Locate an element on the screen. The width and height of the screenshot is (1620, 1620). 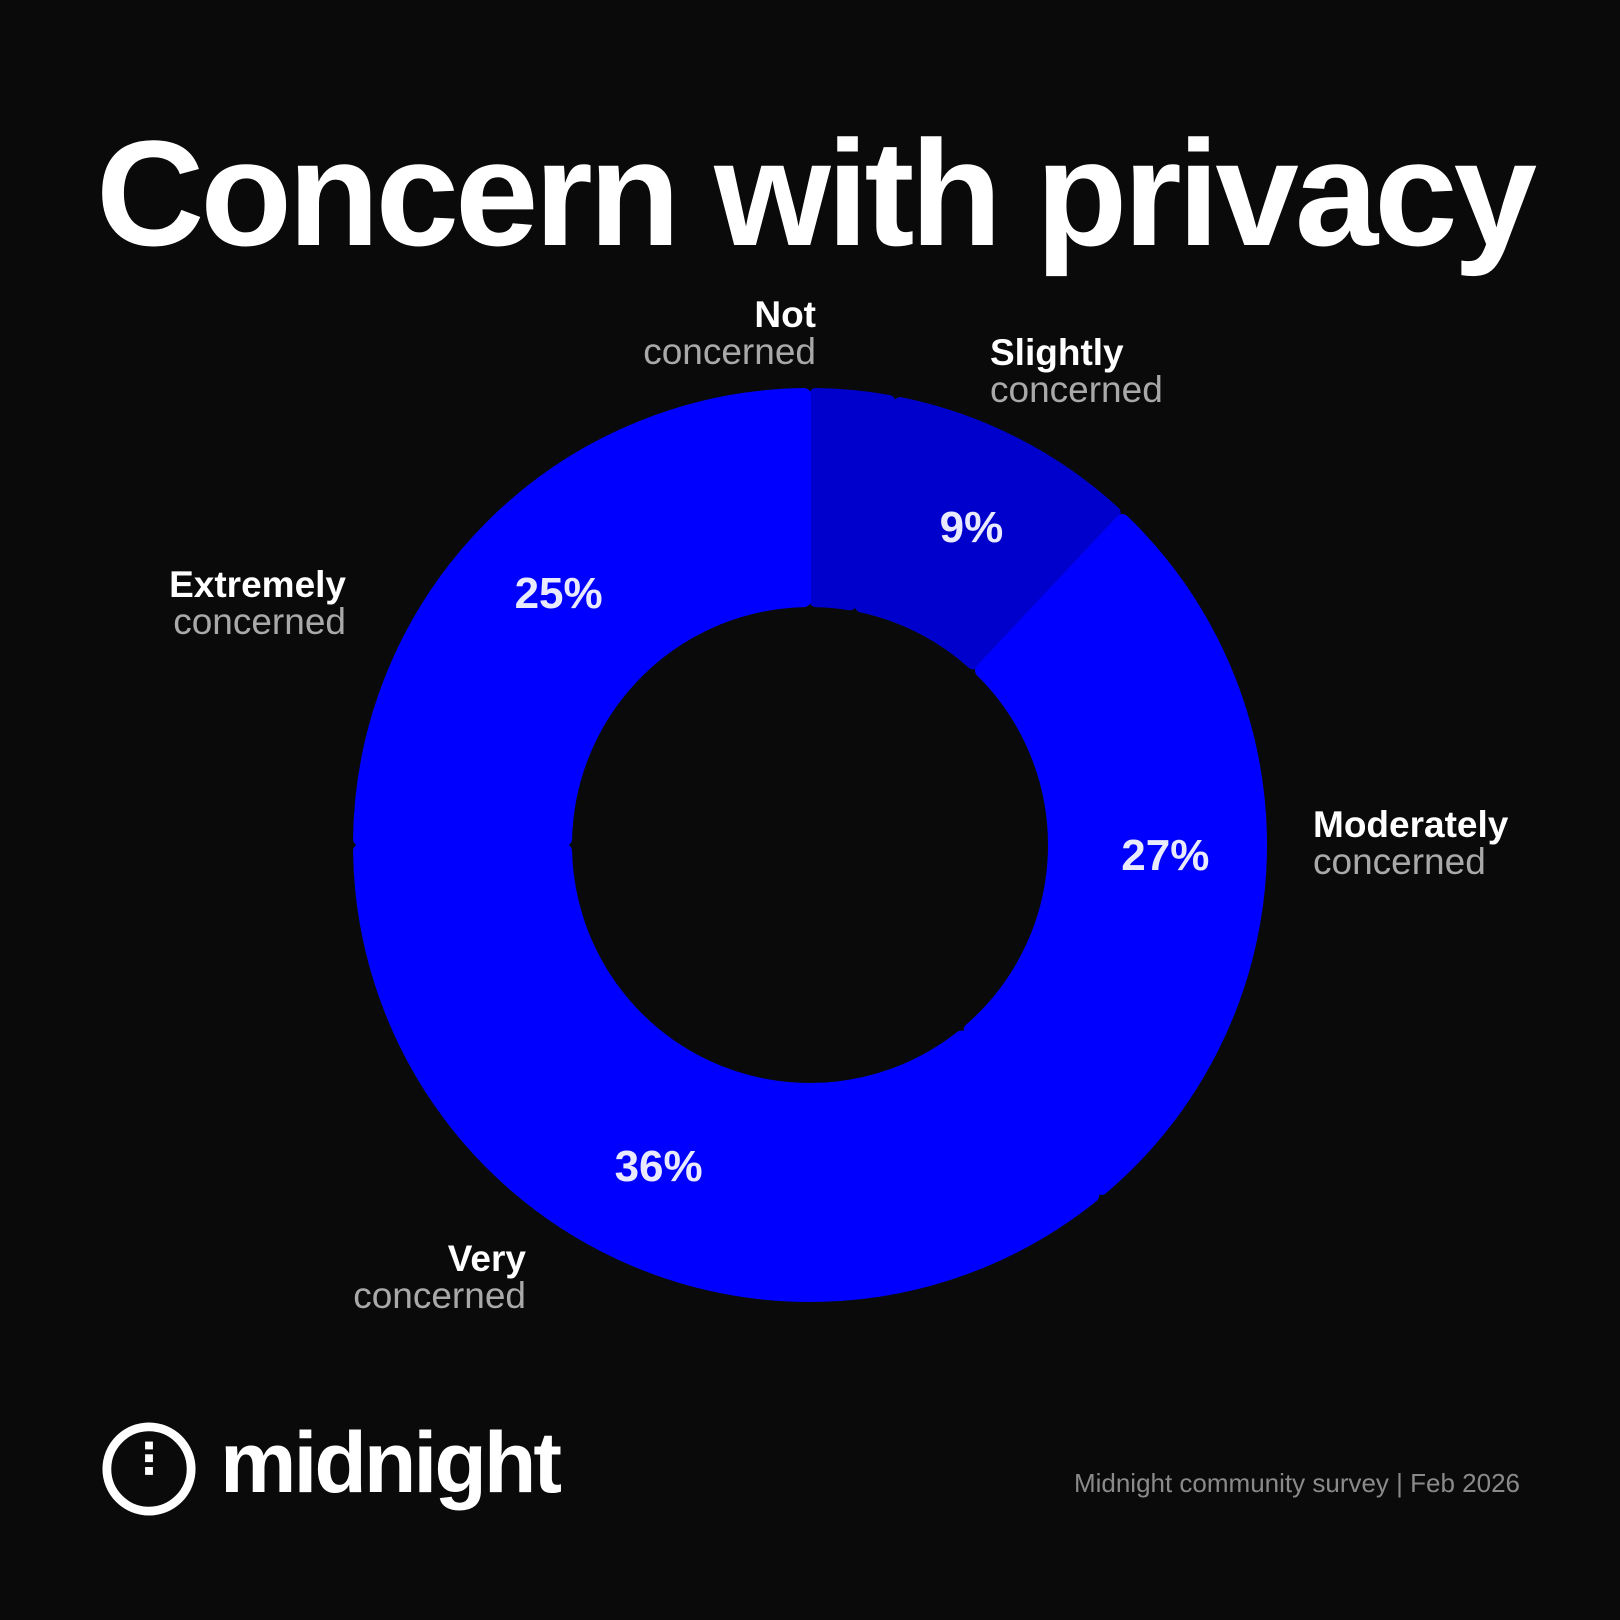
category-label-very-concerned: Very concerned is located at coordinates (439, 1277).